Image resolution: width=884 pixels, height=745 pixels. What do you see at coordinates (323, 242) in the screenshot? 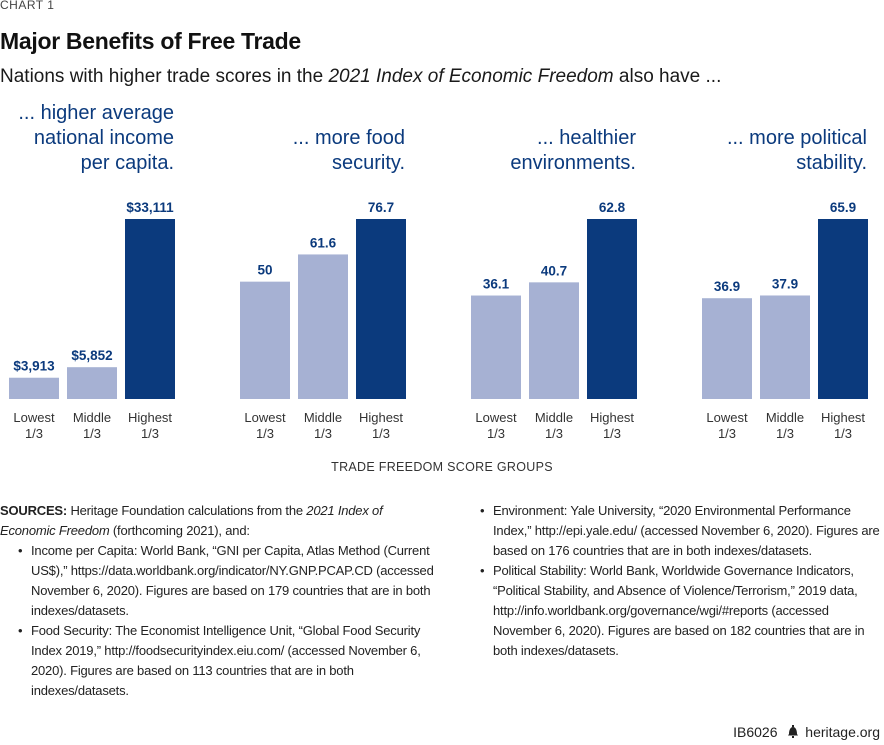
I see `value-label: 61.6` at bounding box center [323, 242].